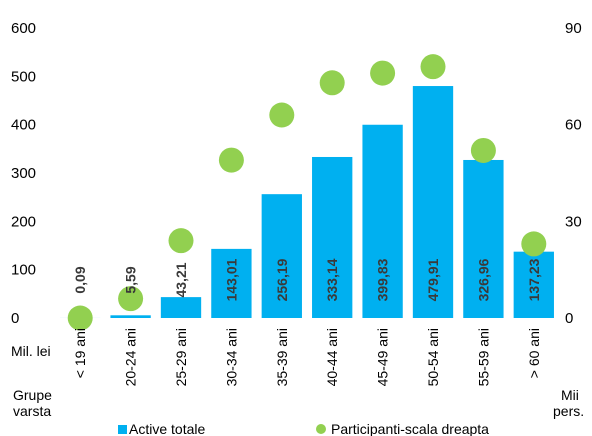  What do you see at coordinates (483, 357) in the screenshot?
I see `x-category-label: 55-59 ani` at bounding box center [483, 357].